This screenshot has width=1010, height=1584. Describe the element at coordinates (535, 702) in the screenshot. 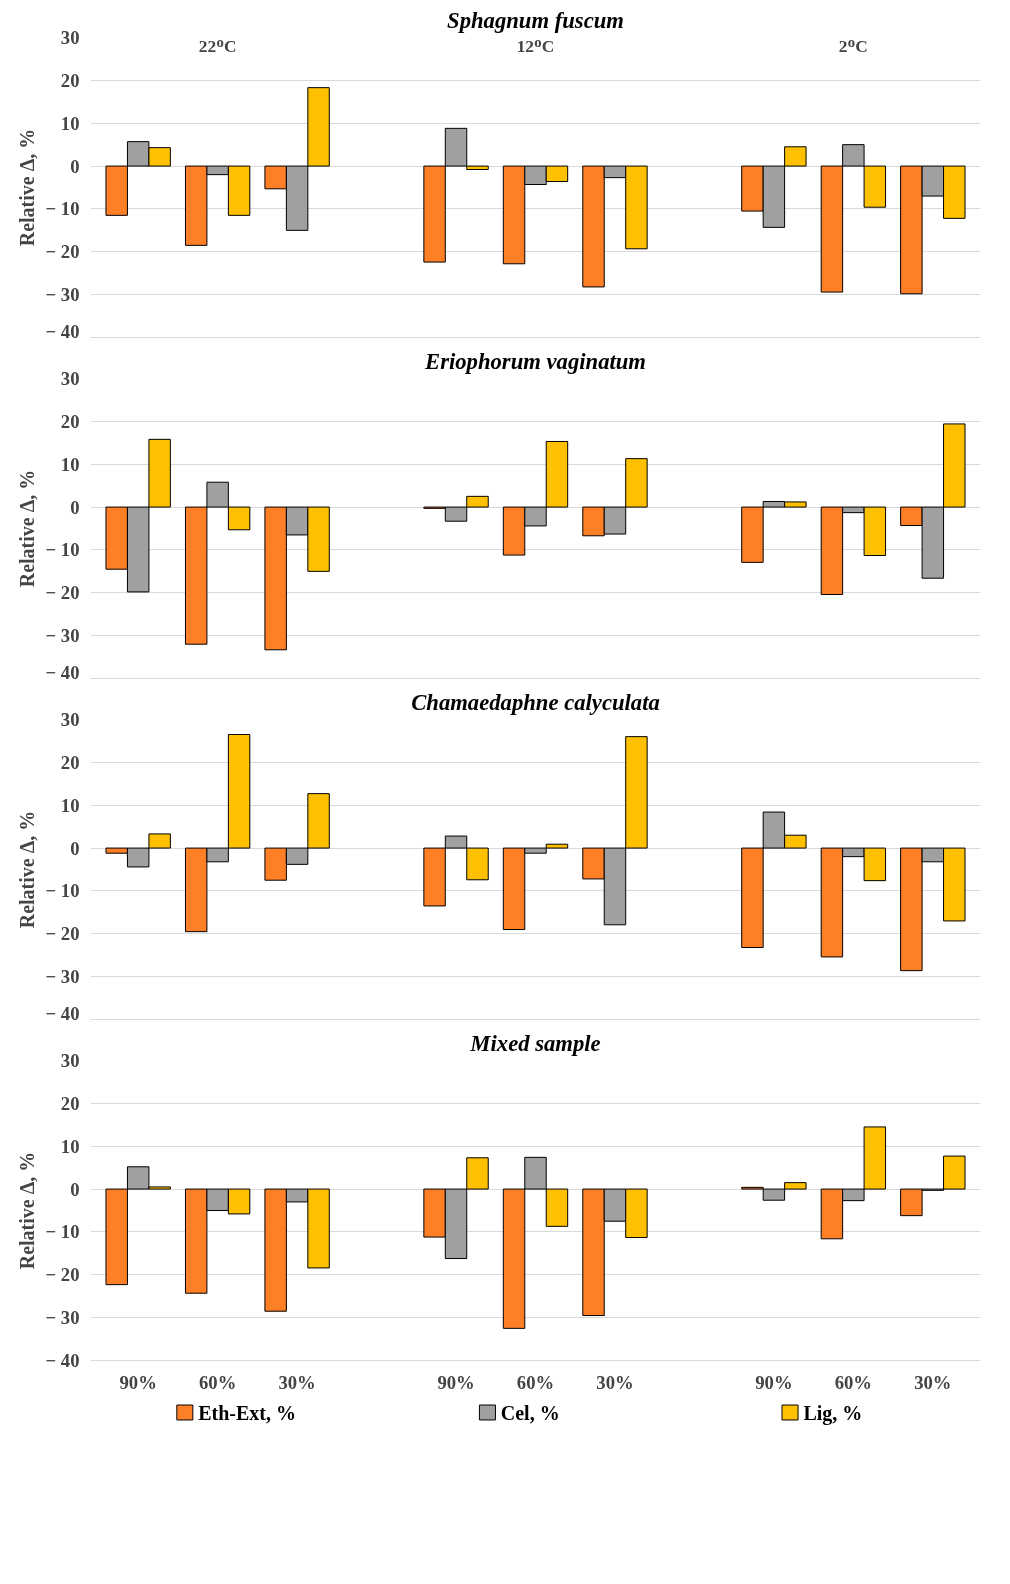

I see `chart-title: Chamaedaphne calyculata` at that location.